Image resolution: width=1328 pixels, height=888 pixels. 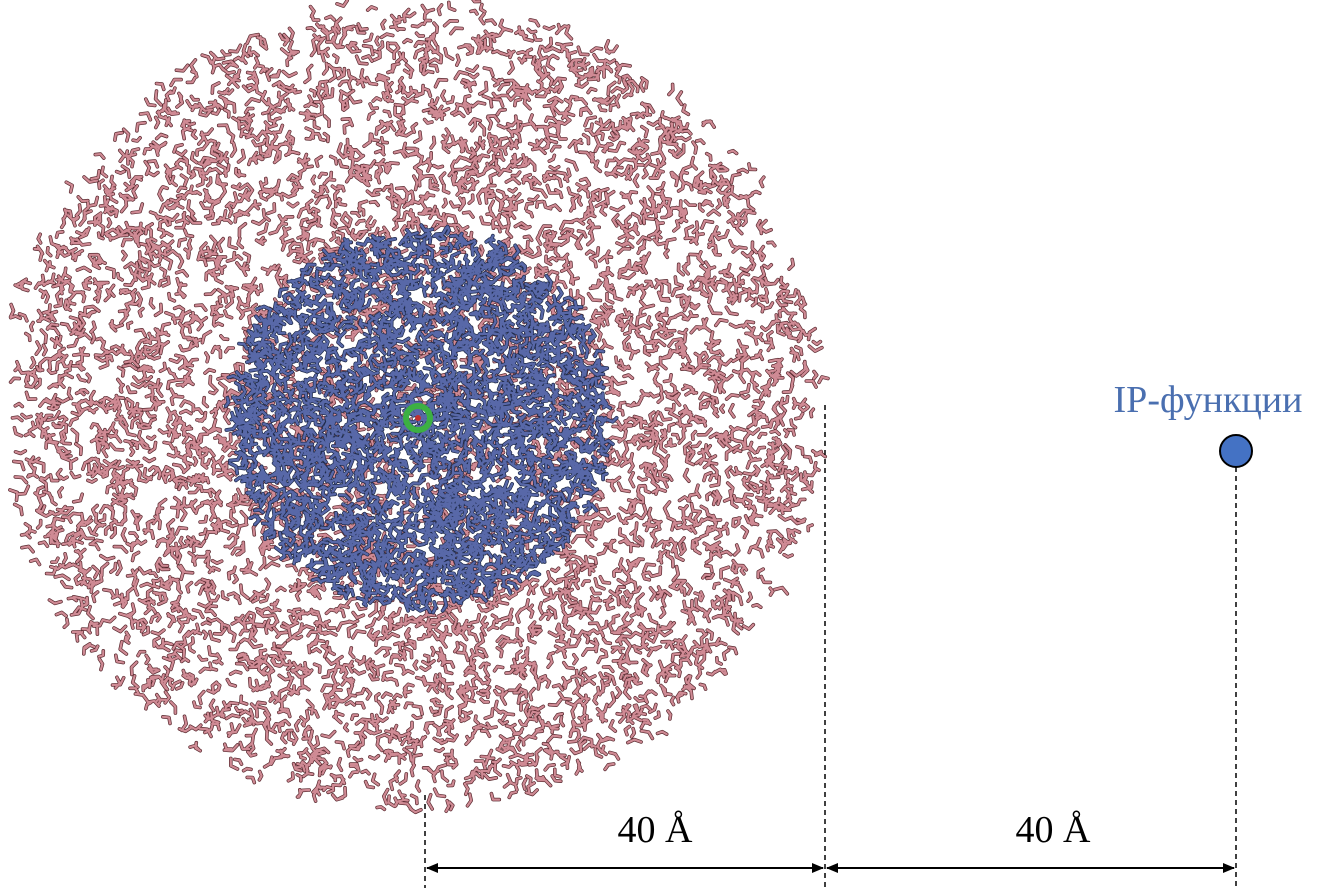 I want to click on solute-atom, so click(x=418, y=418).